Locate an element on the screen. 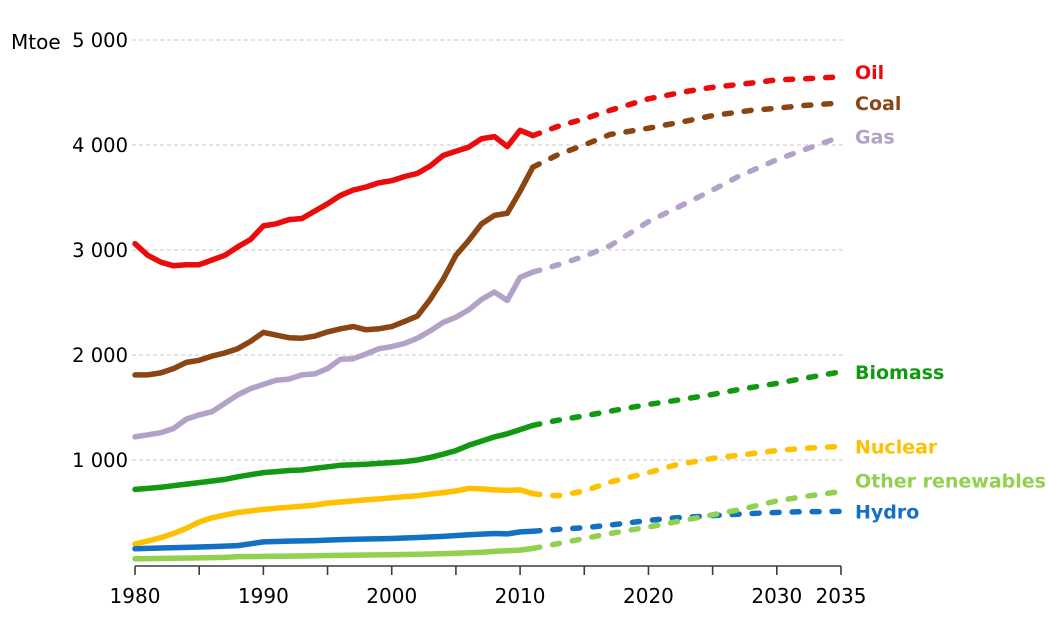 This screenshot has height=632, width=1048. coal-line-history is located at coordinates (334, 271).